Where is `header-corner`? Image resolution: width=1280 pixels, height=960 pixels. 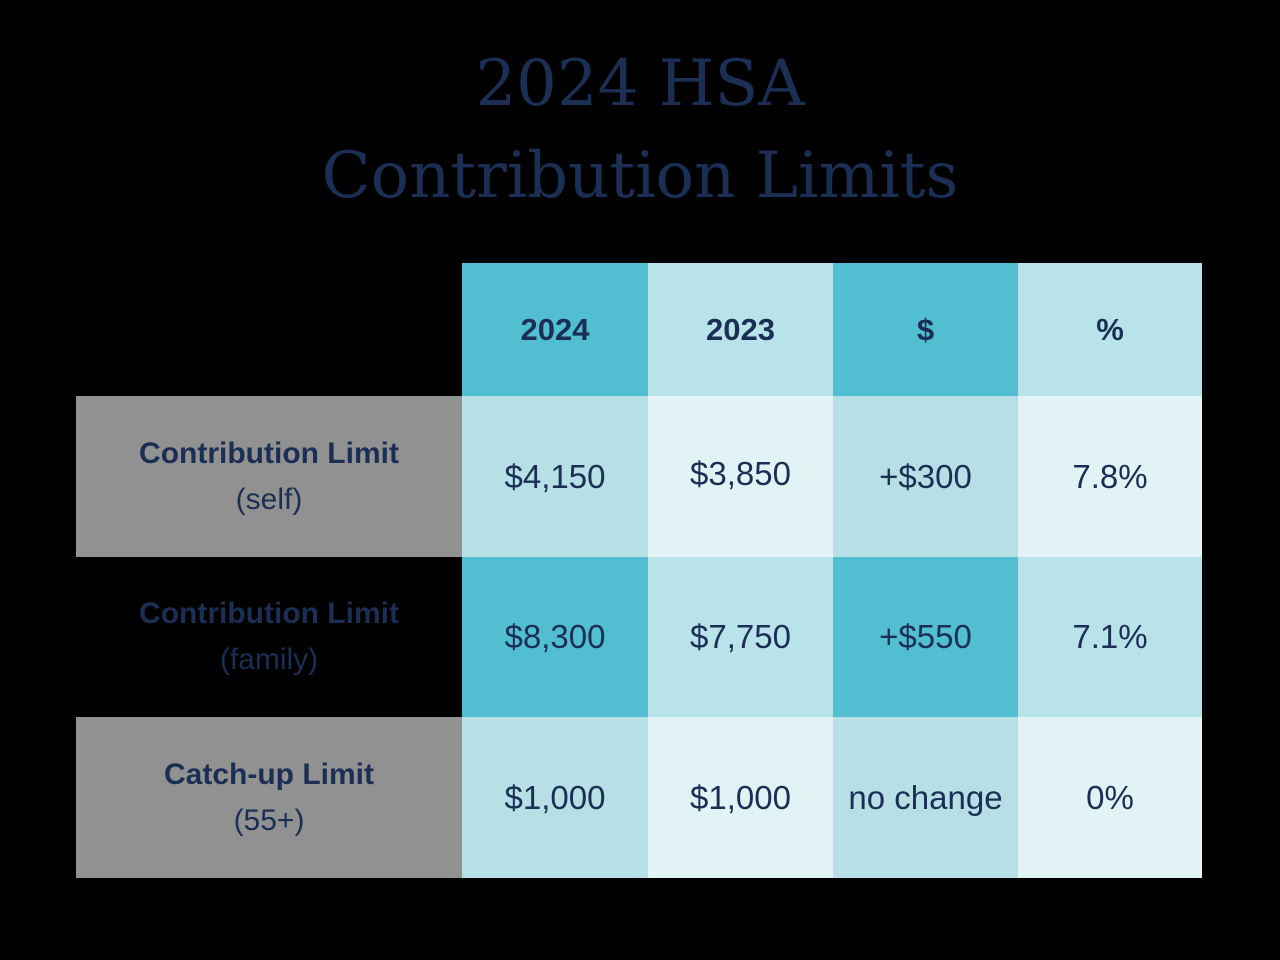
header-corner is located at coordinates (269, 329).